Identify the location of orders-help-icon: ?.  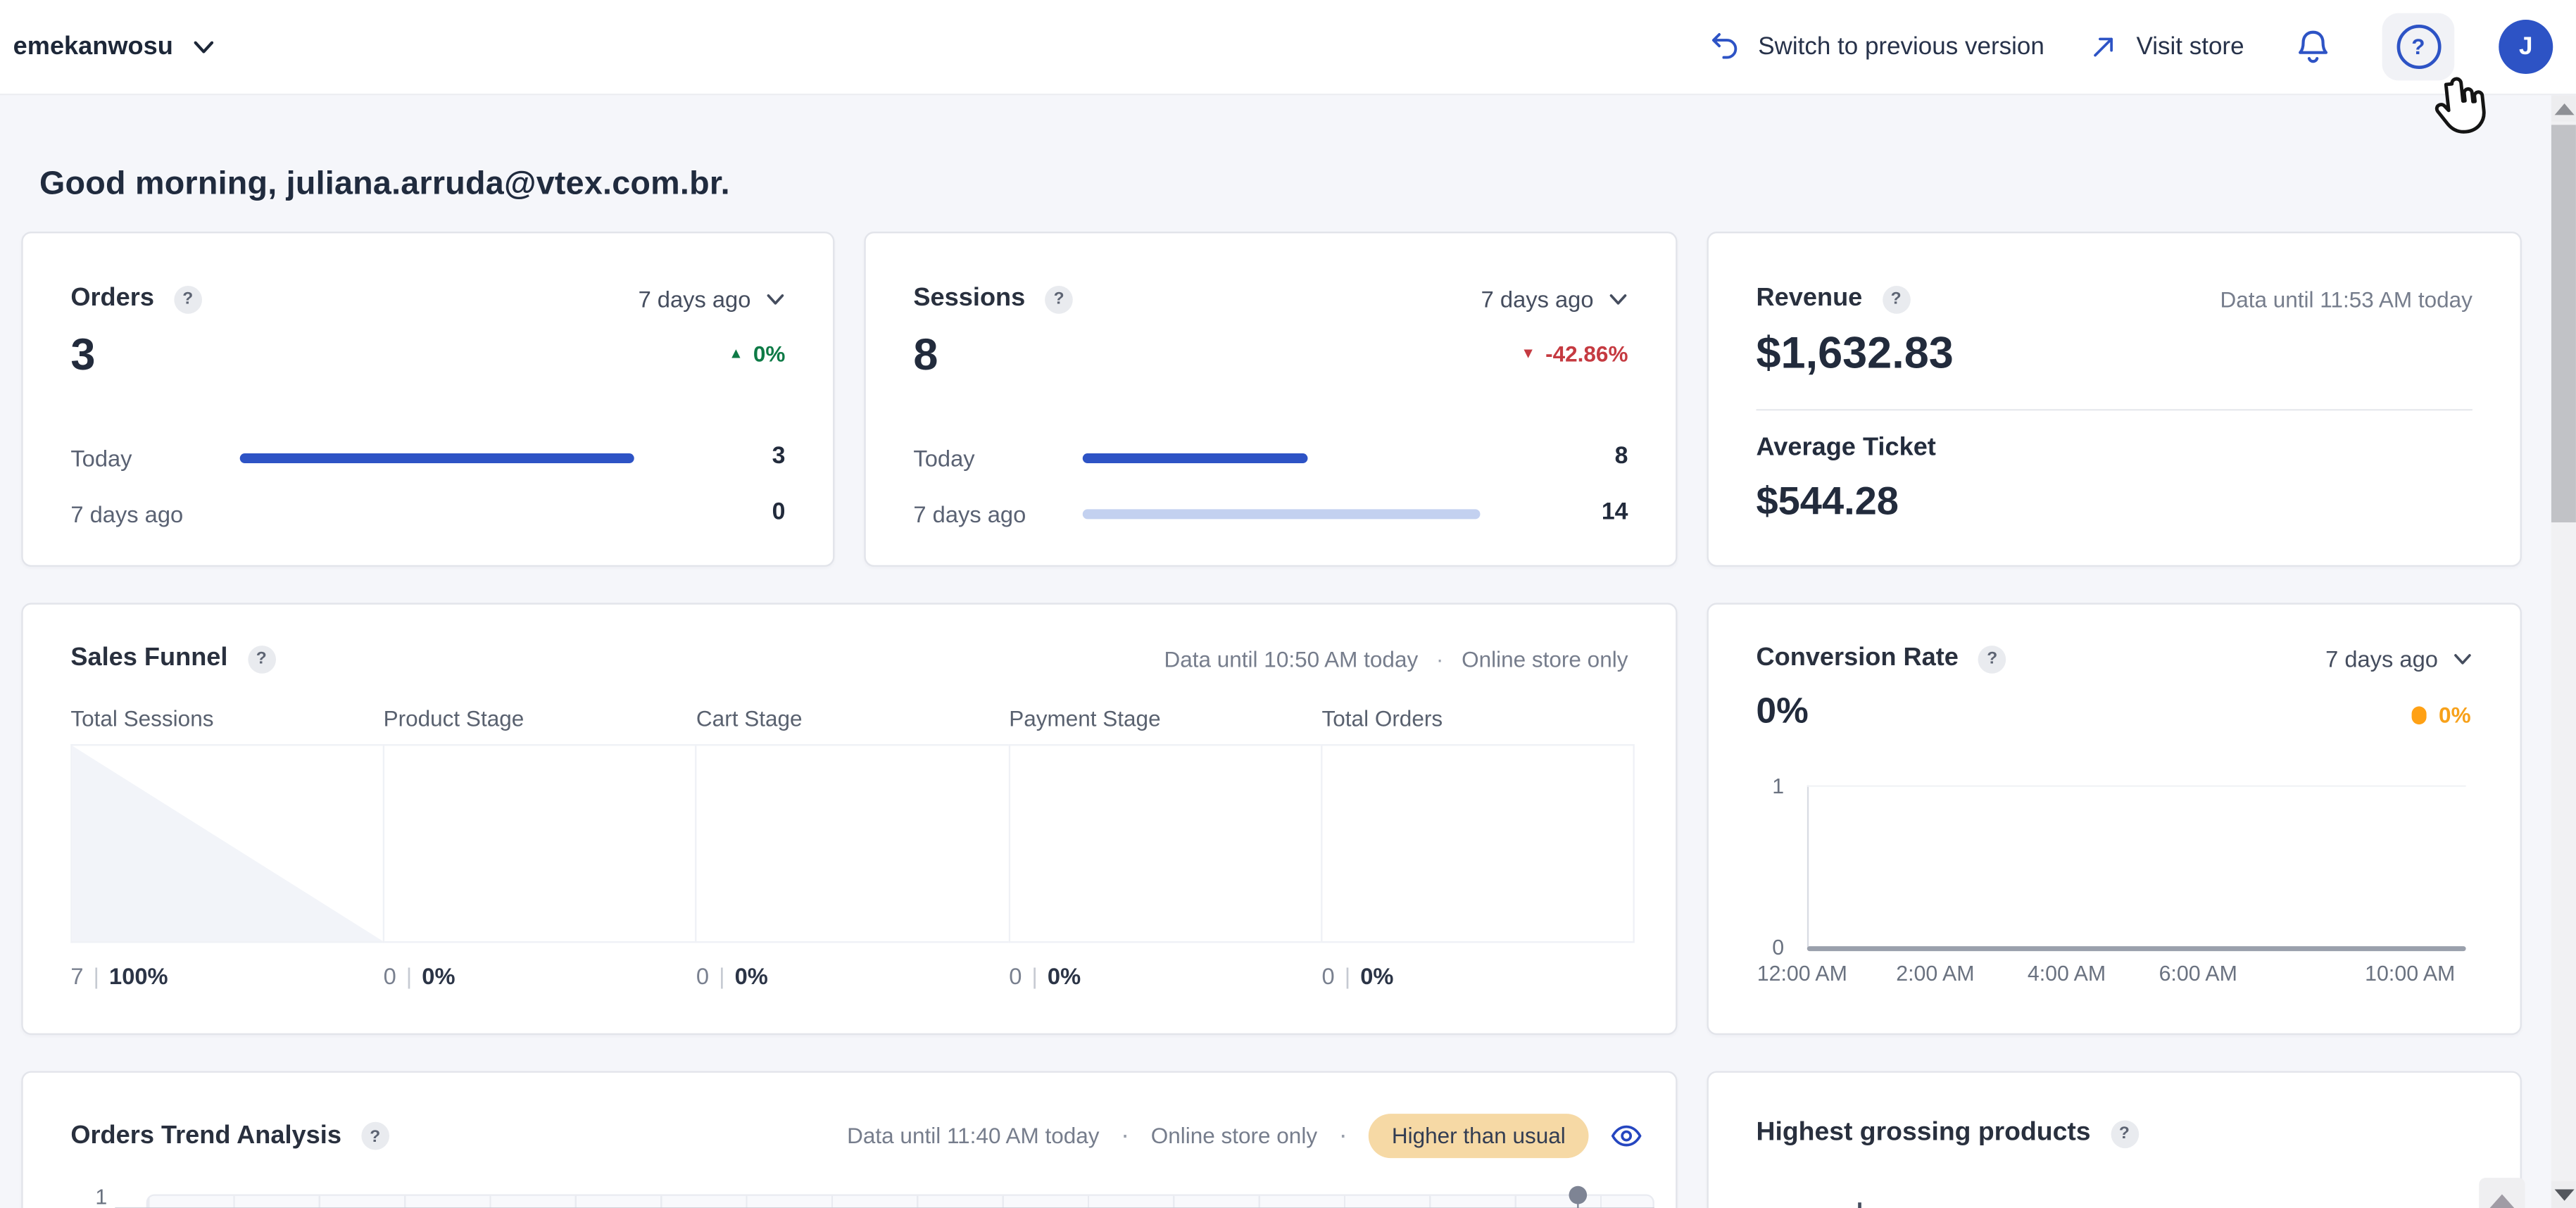
(187, 298).